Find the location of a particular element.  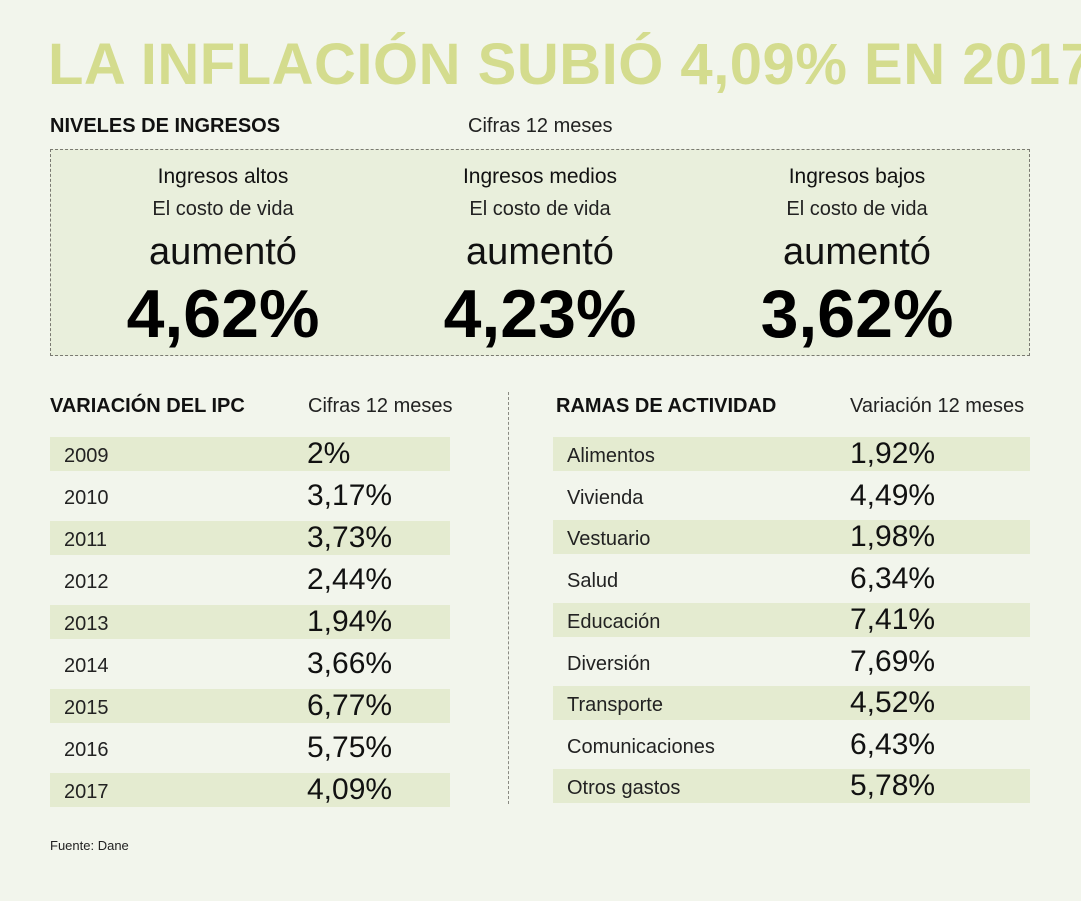

ramas-row: Transporte 4,52% is located at coordinates (791, 703).